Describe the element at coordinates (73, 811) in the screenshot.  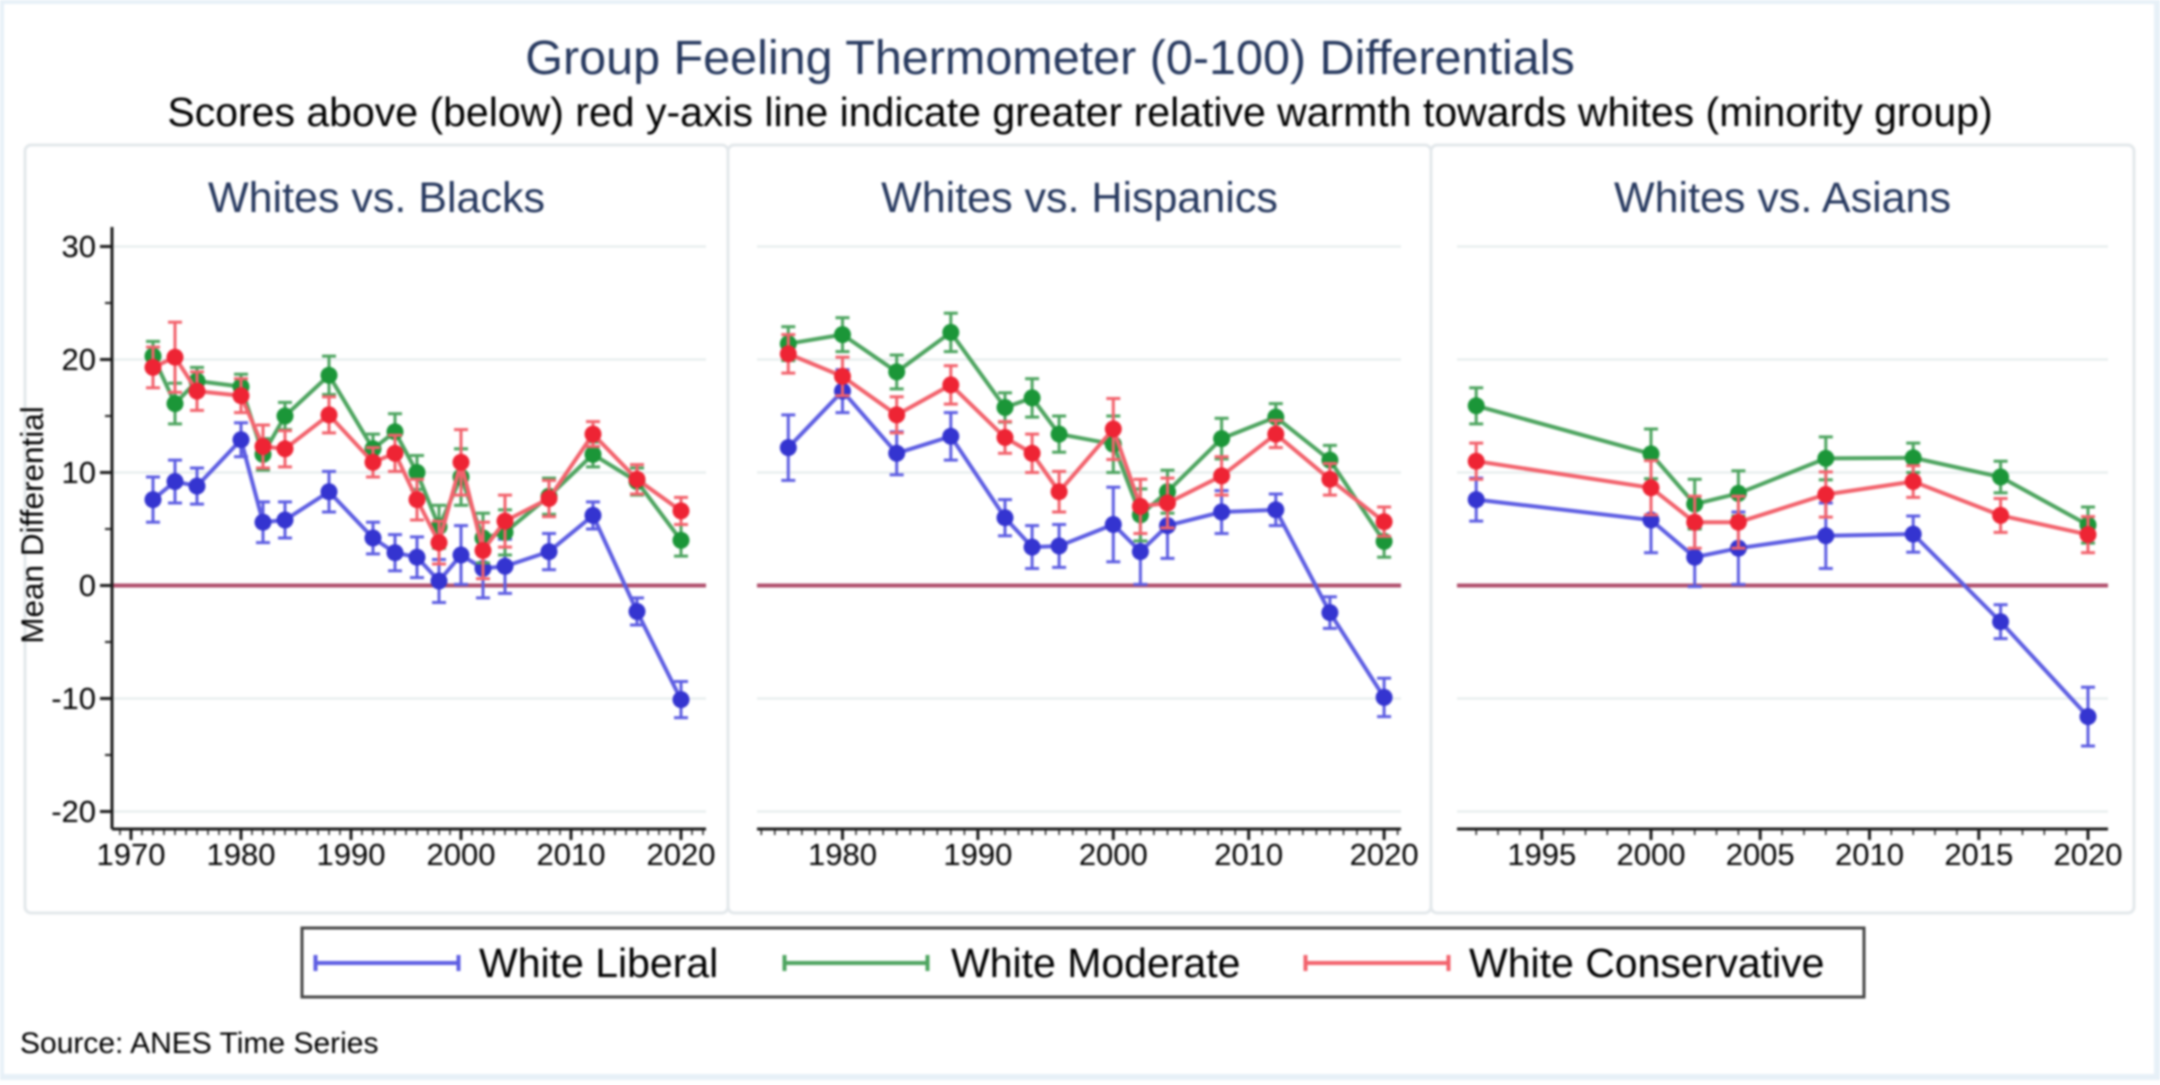
I see `svg-text: -20` at that location.